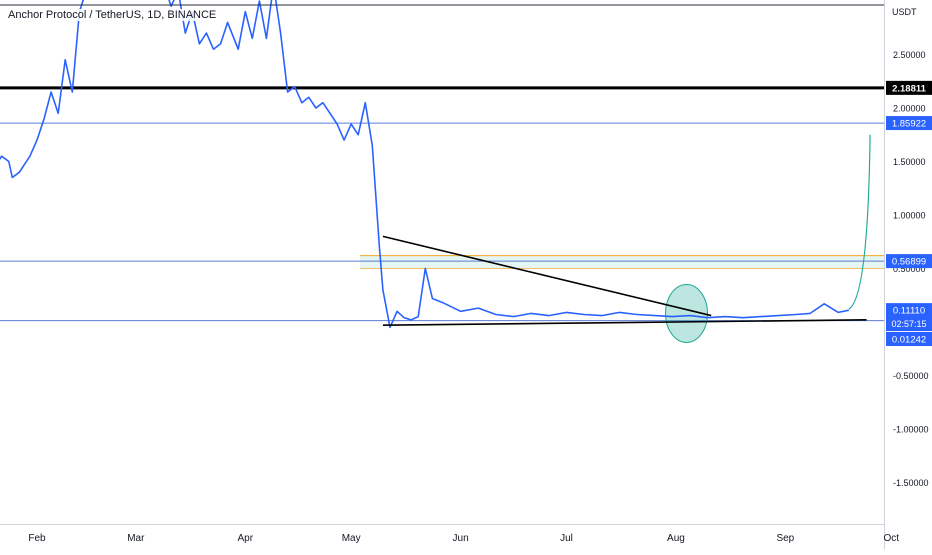 This screenshot has width=932, height=555. What do you see at coordinates (687, 313) in the screenshot?
I see `highlight-ellipse` at bounding box center [687, 313].